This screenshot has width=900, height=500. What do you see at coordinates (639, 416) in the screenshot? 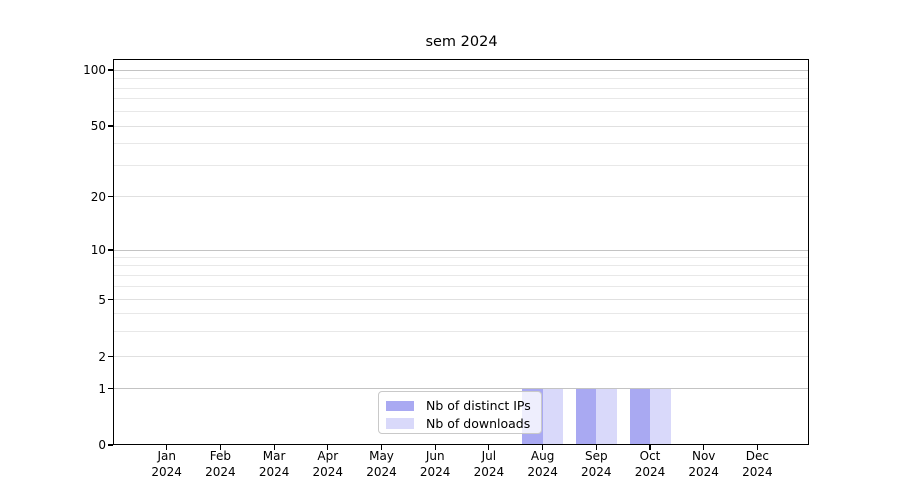
I see `bar-oct-distinct-ips` at bounding box center [639, 416].